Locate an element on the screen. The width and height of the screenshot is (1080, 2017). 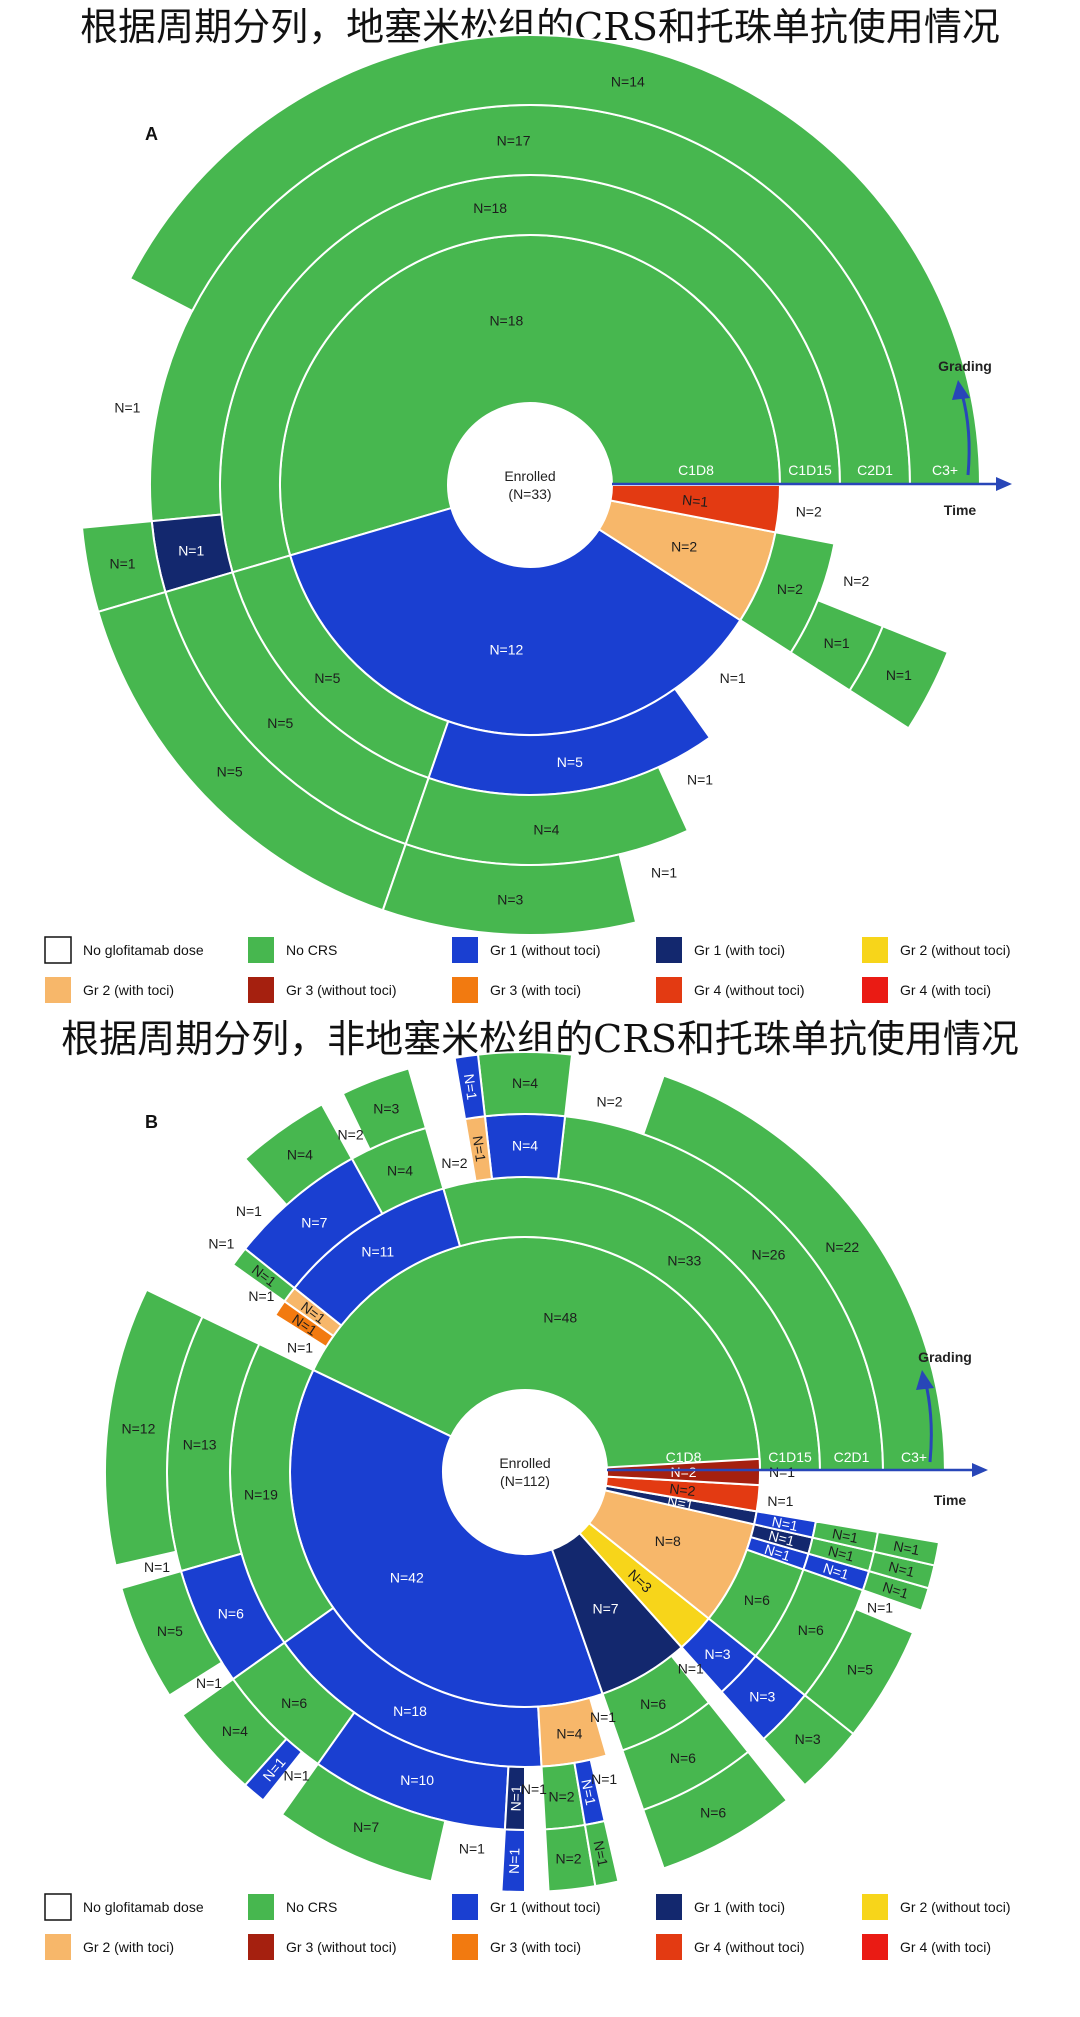
chart-a-grading-arrowhead-icon is located at coordinates (961, 390).